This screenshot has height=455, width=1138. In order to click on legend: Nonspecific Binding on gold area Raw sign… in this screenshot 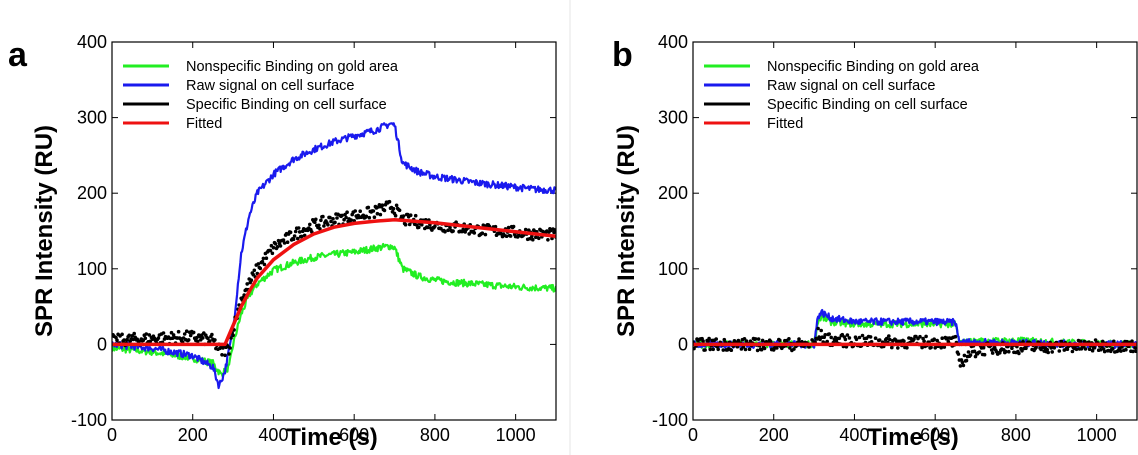, I will do `click(261, 95)`.